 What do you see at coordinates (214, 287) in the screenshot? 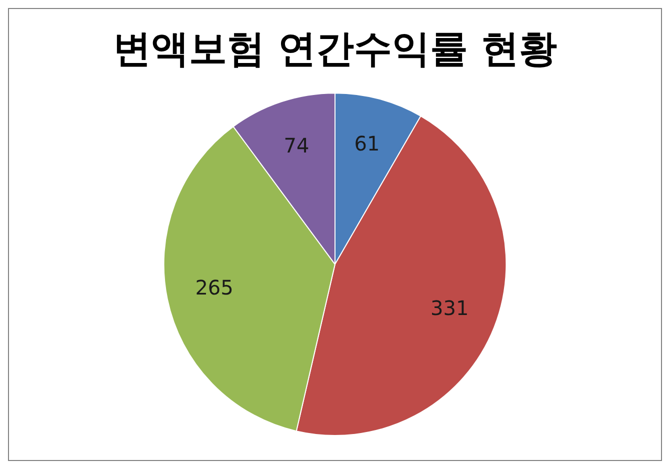
I see `data-label: 265` at bounding box center [214, 287].